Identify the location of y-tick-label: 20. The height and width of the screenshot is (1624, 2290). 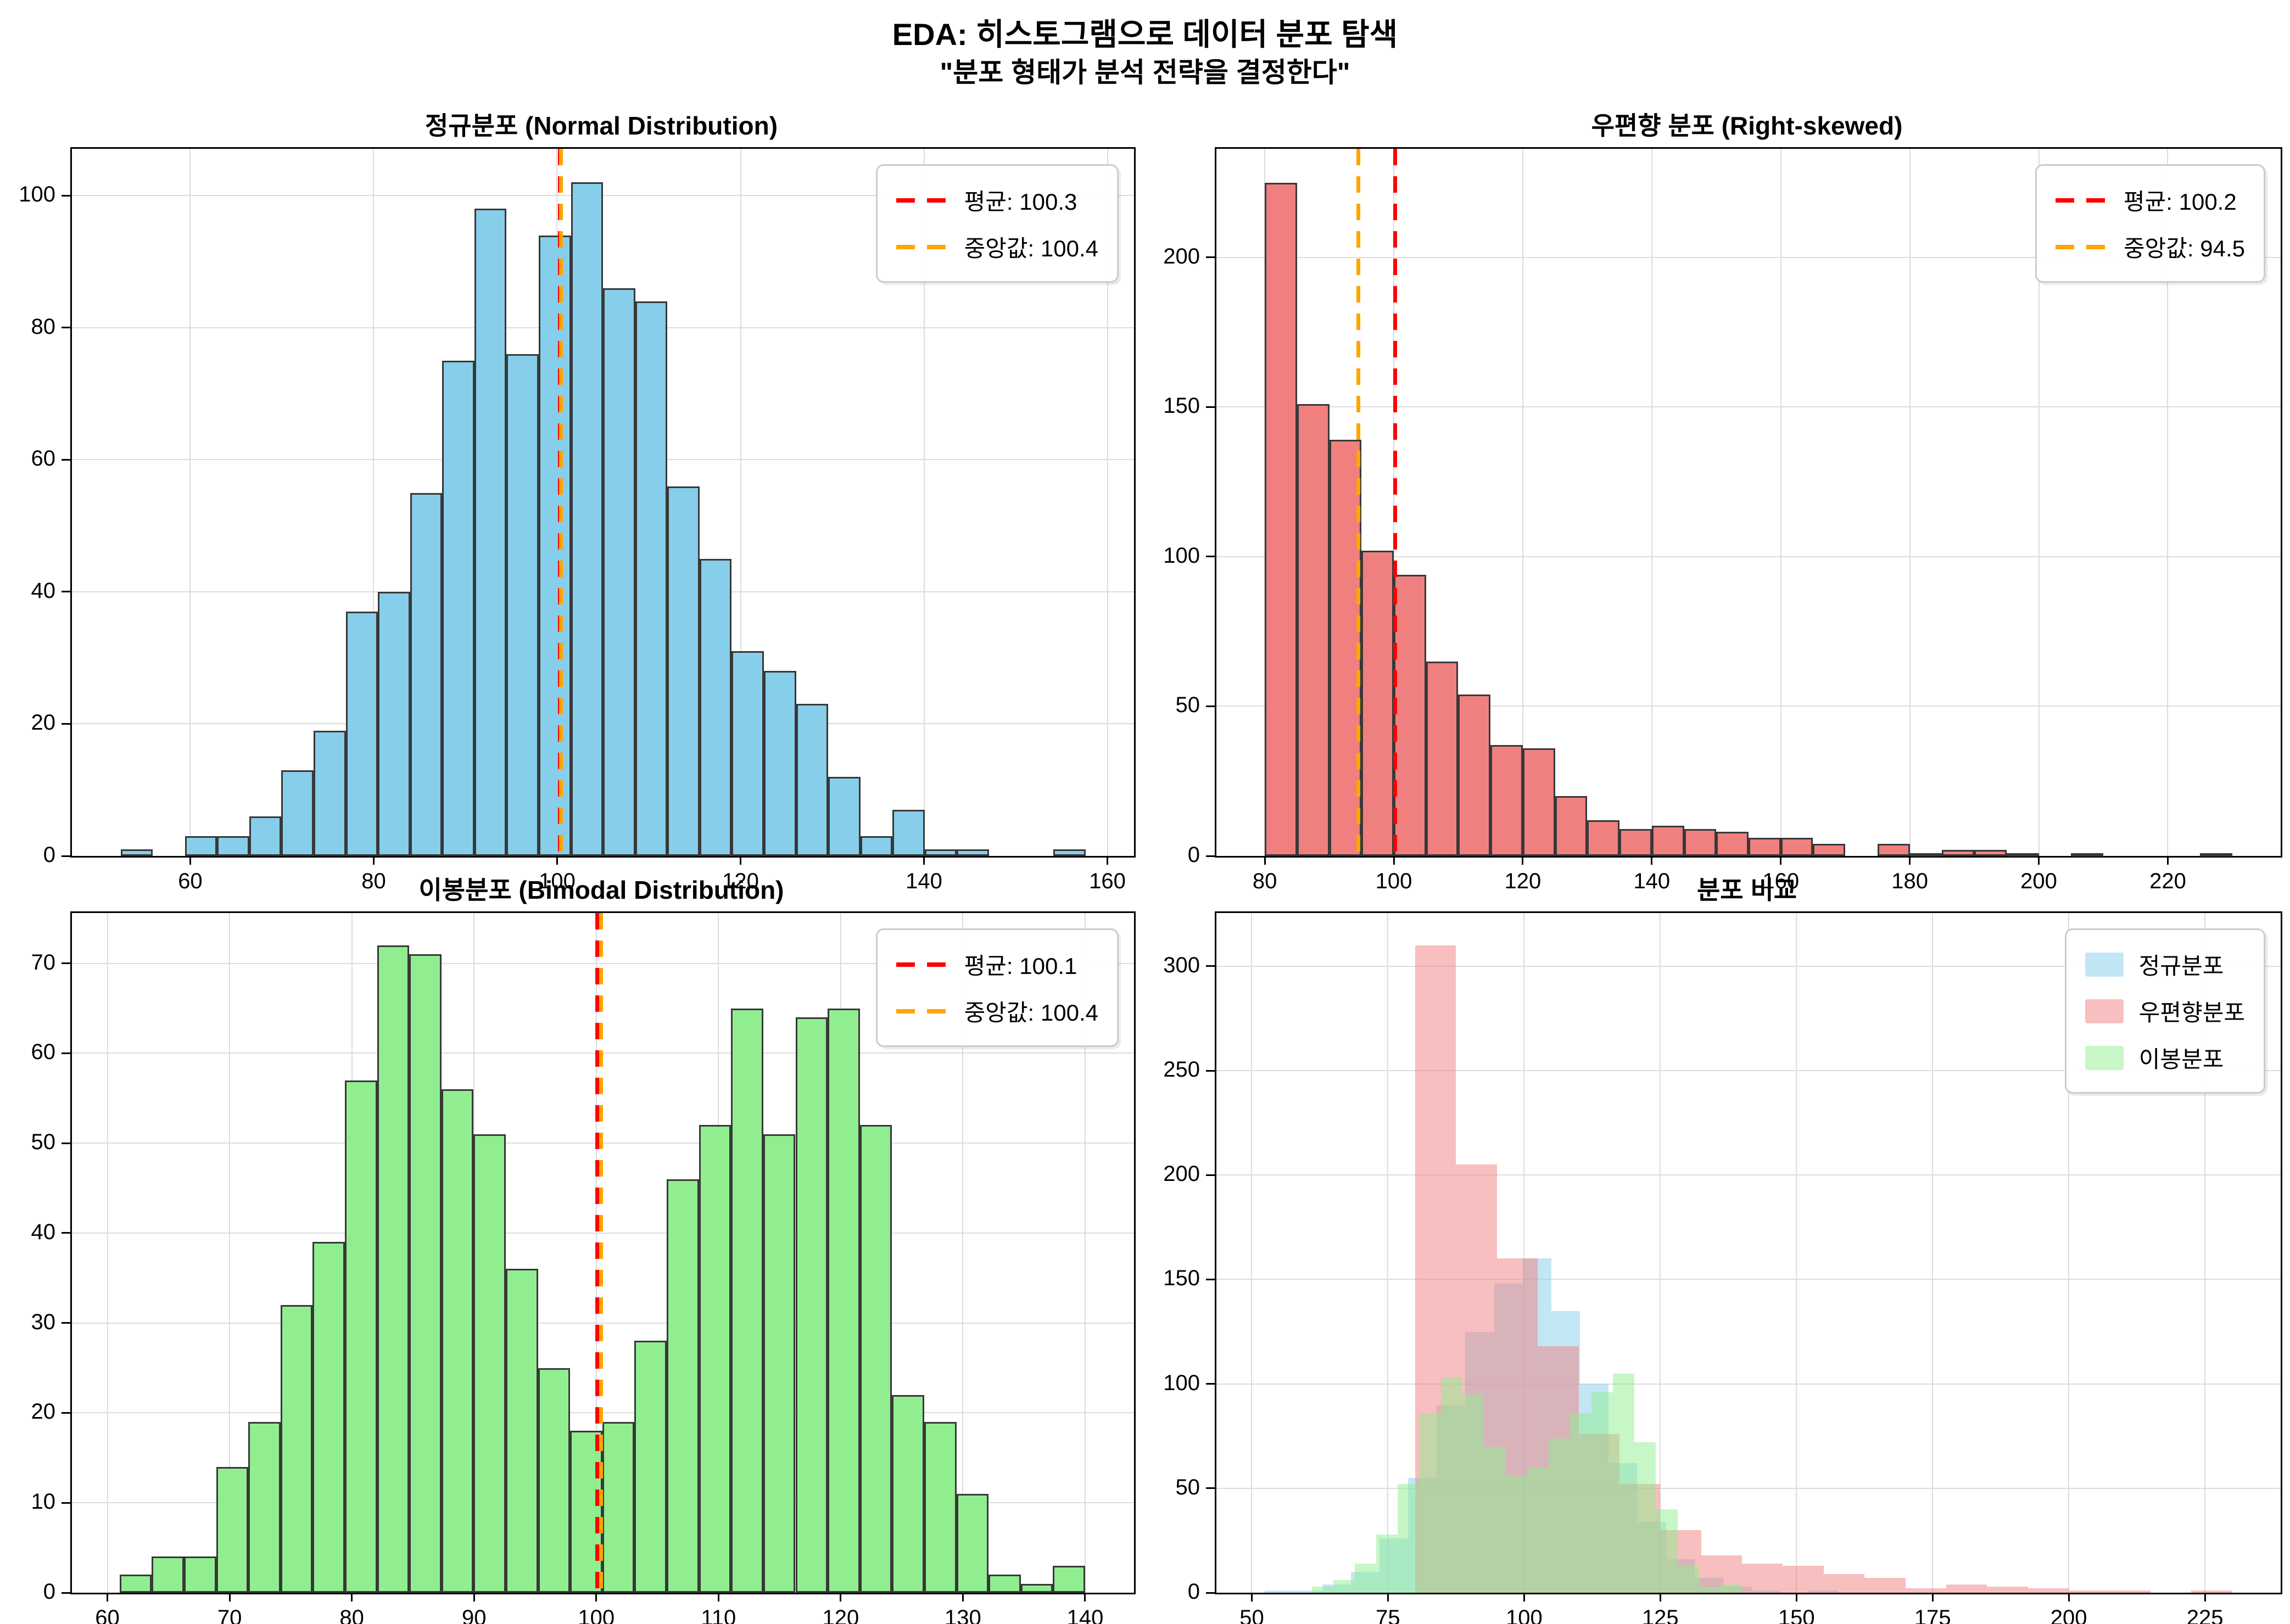
(44, 723).